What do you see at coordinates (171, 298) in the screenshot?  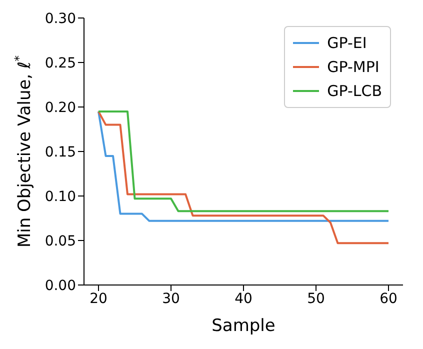 I see `x-tick-label: 30` at bounding box center [171, 298].